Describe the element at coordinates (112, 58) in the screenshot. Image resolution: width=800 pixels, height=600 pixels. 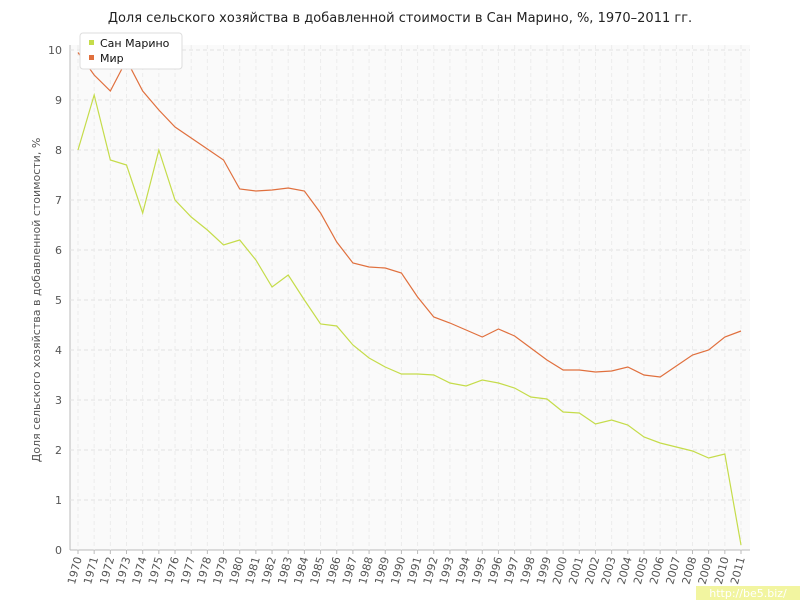
I see `legend-label: Мир` at that location.